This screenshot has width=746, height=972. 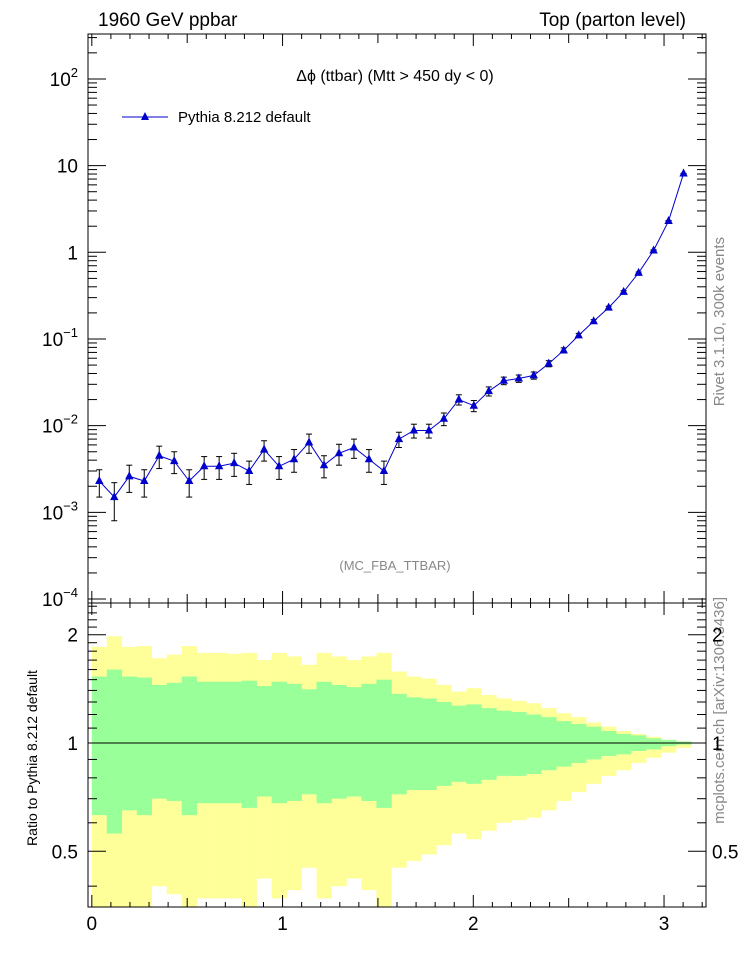 I want to click on legend: Pythia 8.212 default, so click(x=216, y=117).